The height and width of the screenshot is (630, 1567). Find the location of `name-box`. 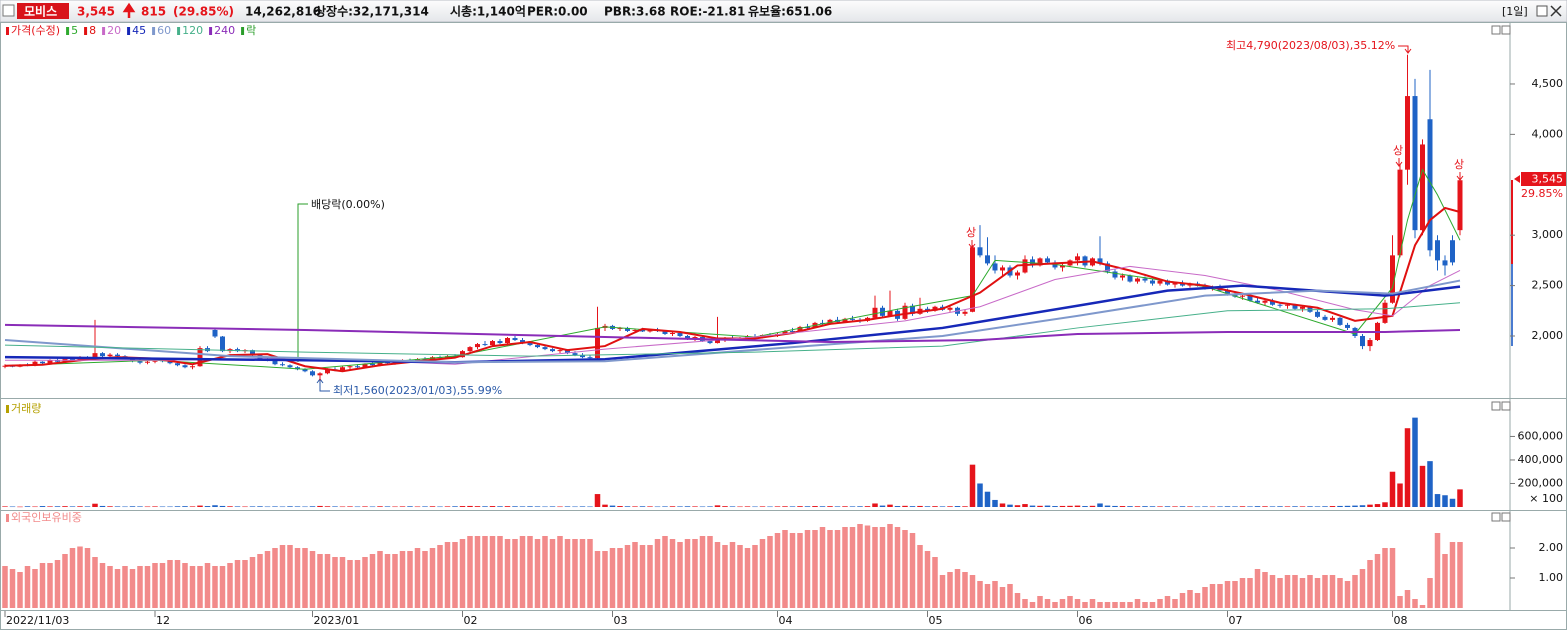

name-box is located at coordinates (43, 11).